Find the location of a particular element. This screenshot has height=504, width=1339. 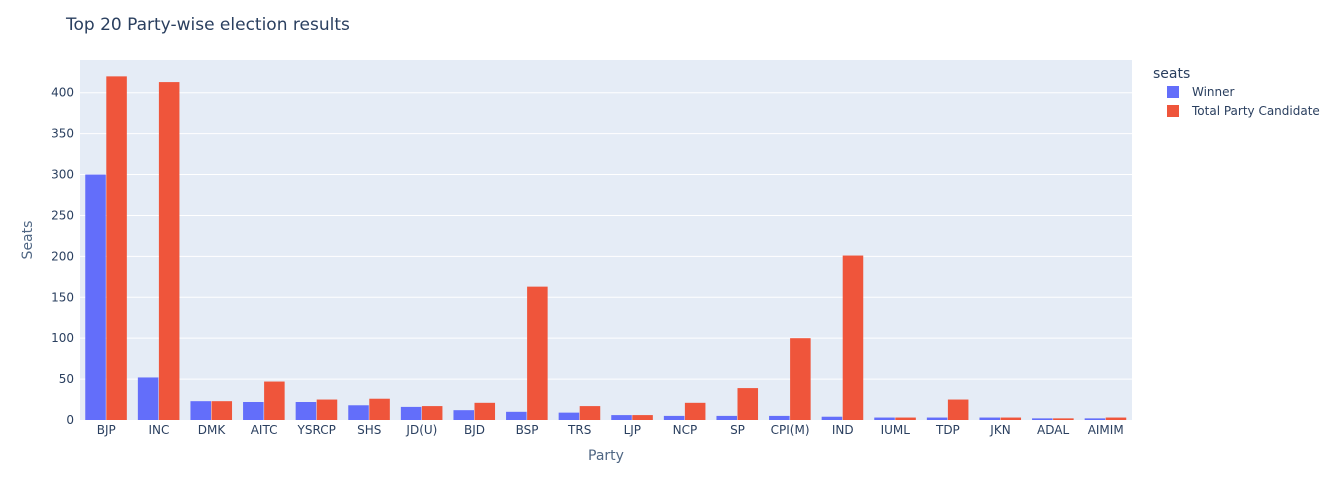

bar-total-candidate-cpim is located at coordinates (800, 379).